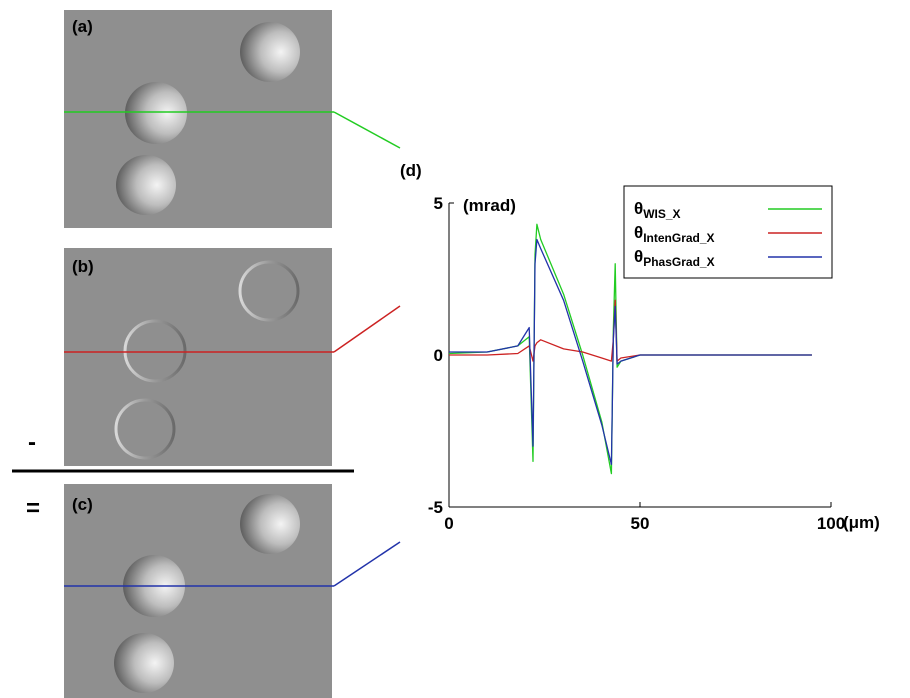  What do you see at coordinates (367, 329) in the screenshot?
I see `panel-b-connector` at bounding box center [367, 329].